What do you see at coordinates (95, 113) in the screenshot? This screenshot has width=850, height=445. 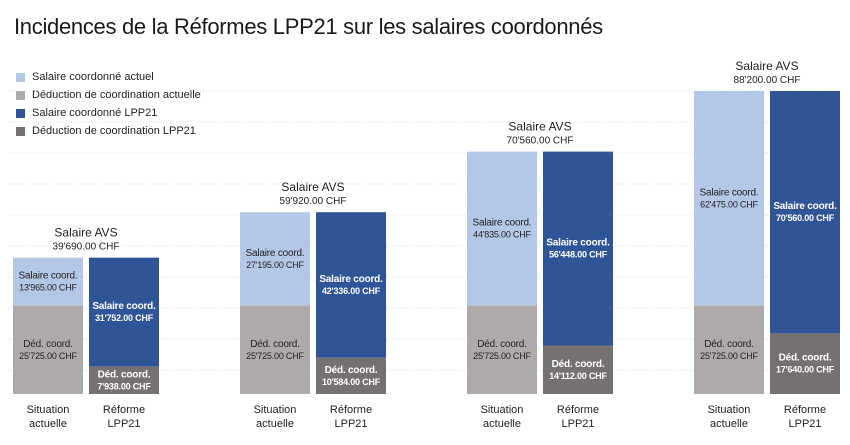 I see `legend-label-lpp21-salary: Salaire coordonné LPP21` at bounding box center [95, 113].